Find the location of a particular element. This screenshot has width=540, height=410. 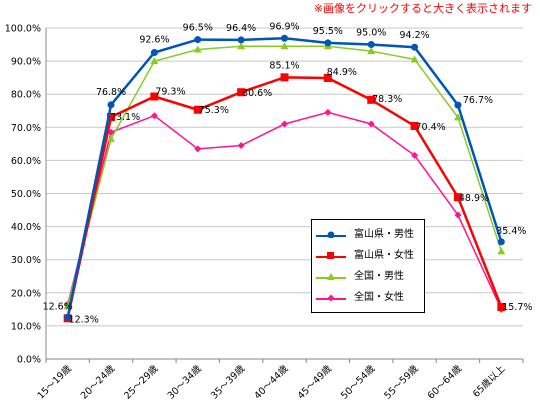

x-tick-label: 65歳以上 is located at coordinates (489, 381).